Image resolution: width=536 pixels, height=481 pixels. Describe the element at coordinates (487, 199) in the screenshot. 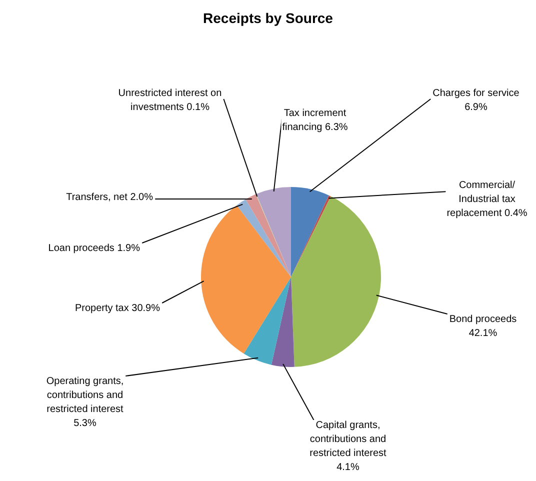

I see `slice-label: Commercial/ Industrial tax replacement 0.4%` at that location.